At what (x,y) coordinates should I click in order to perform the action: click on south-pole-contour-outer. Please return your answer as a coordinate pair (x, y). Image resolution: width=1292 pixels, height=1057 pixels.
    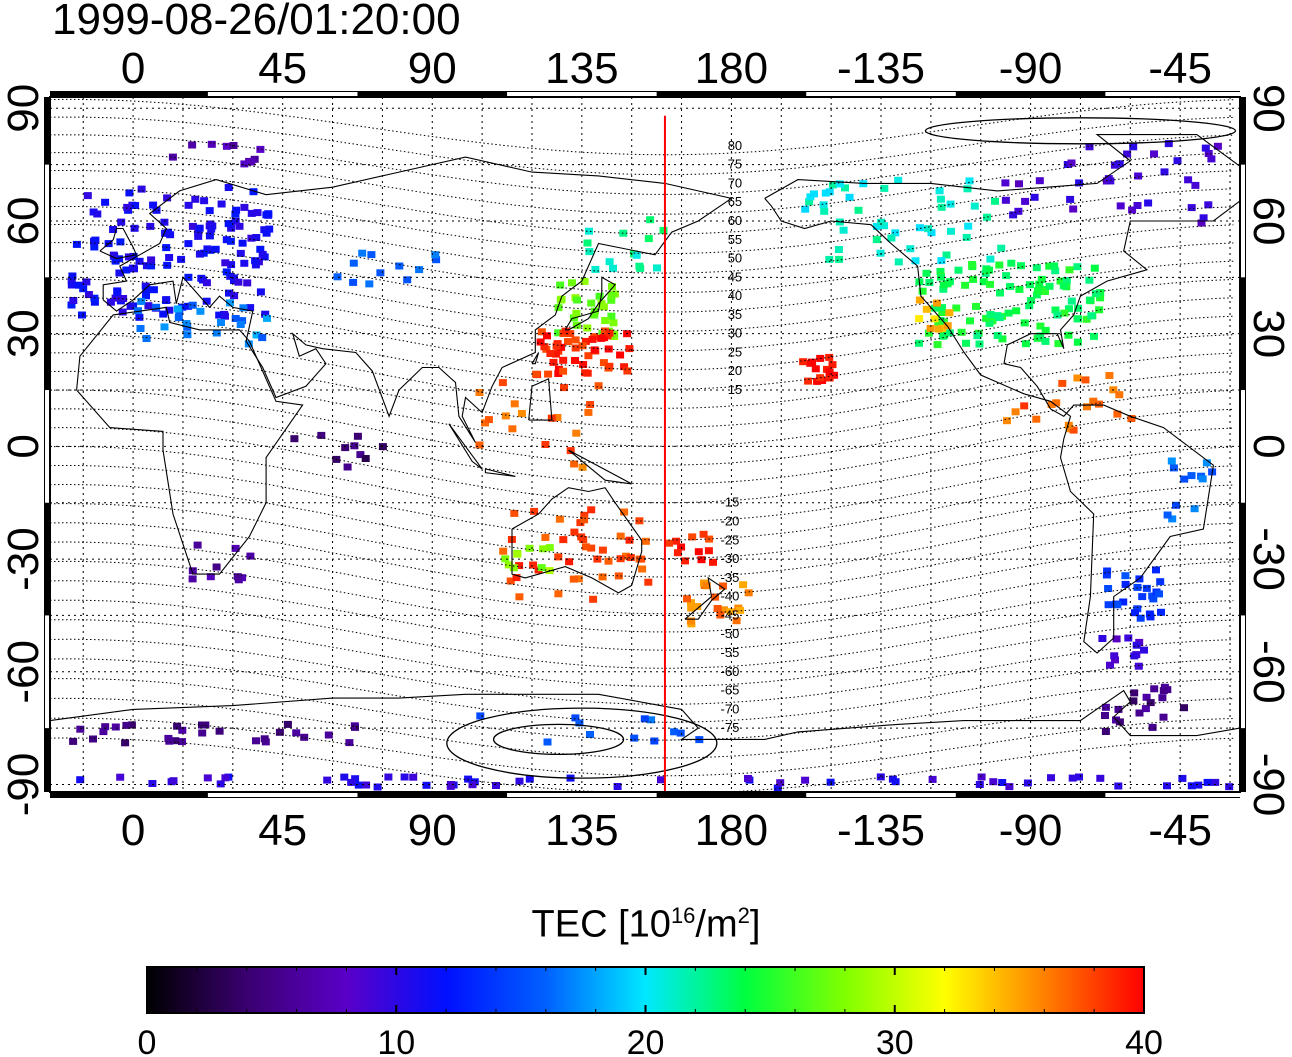
    Looking at the image, I should click on (582, 743).